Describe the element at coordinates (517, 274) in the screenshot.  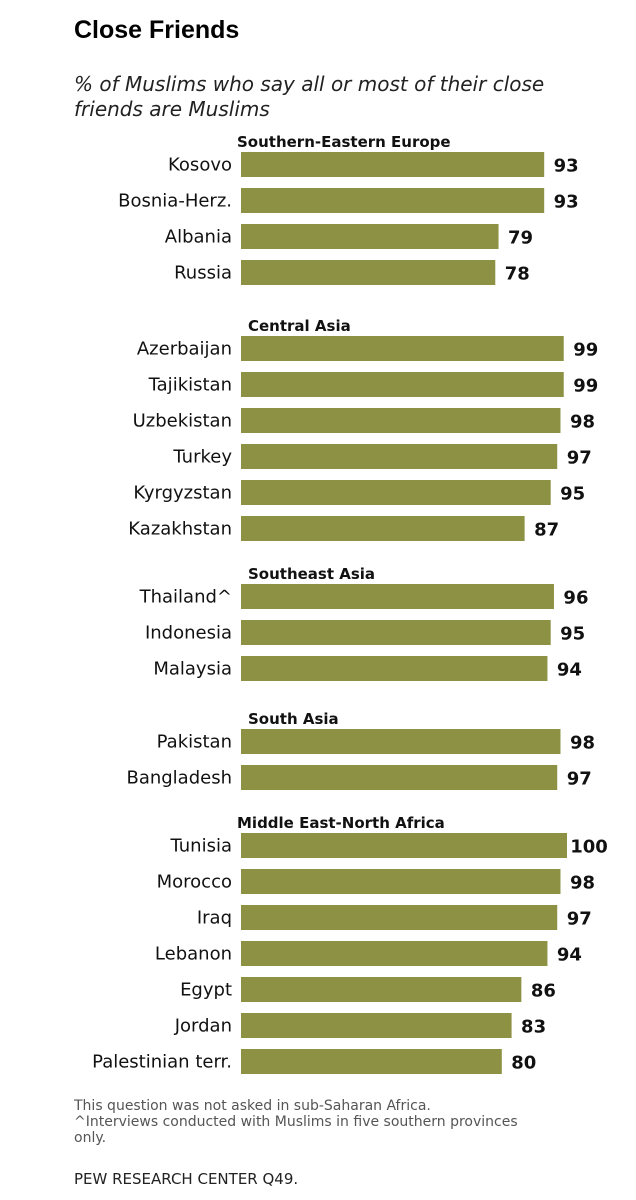
I see `data-label: 78` at that location.